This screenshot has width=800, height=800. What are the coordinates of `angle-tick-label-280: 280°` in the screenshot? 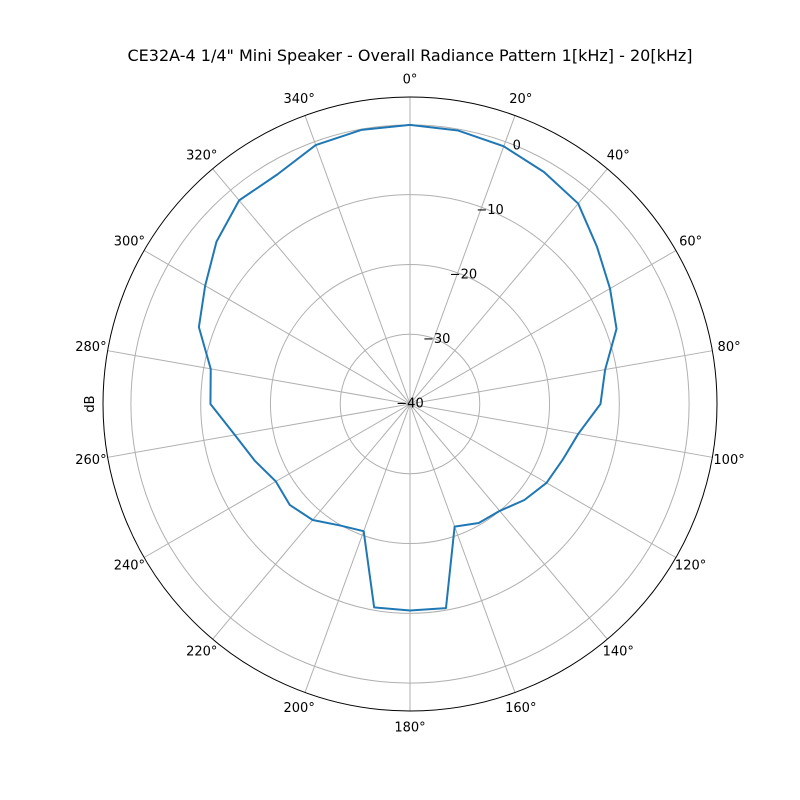 It's located at (90, 347).